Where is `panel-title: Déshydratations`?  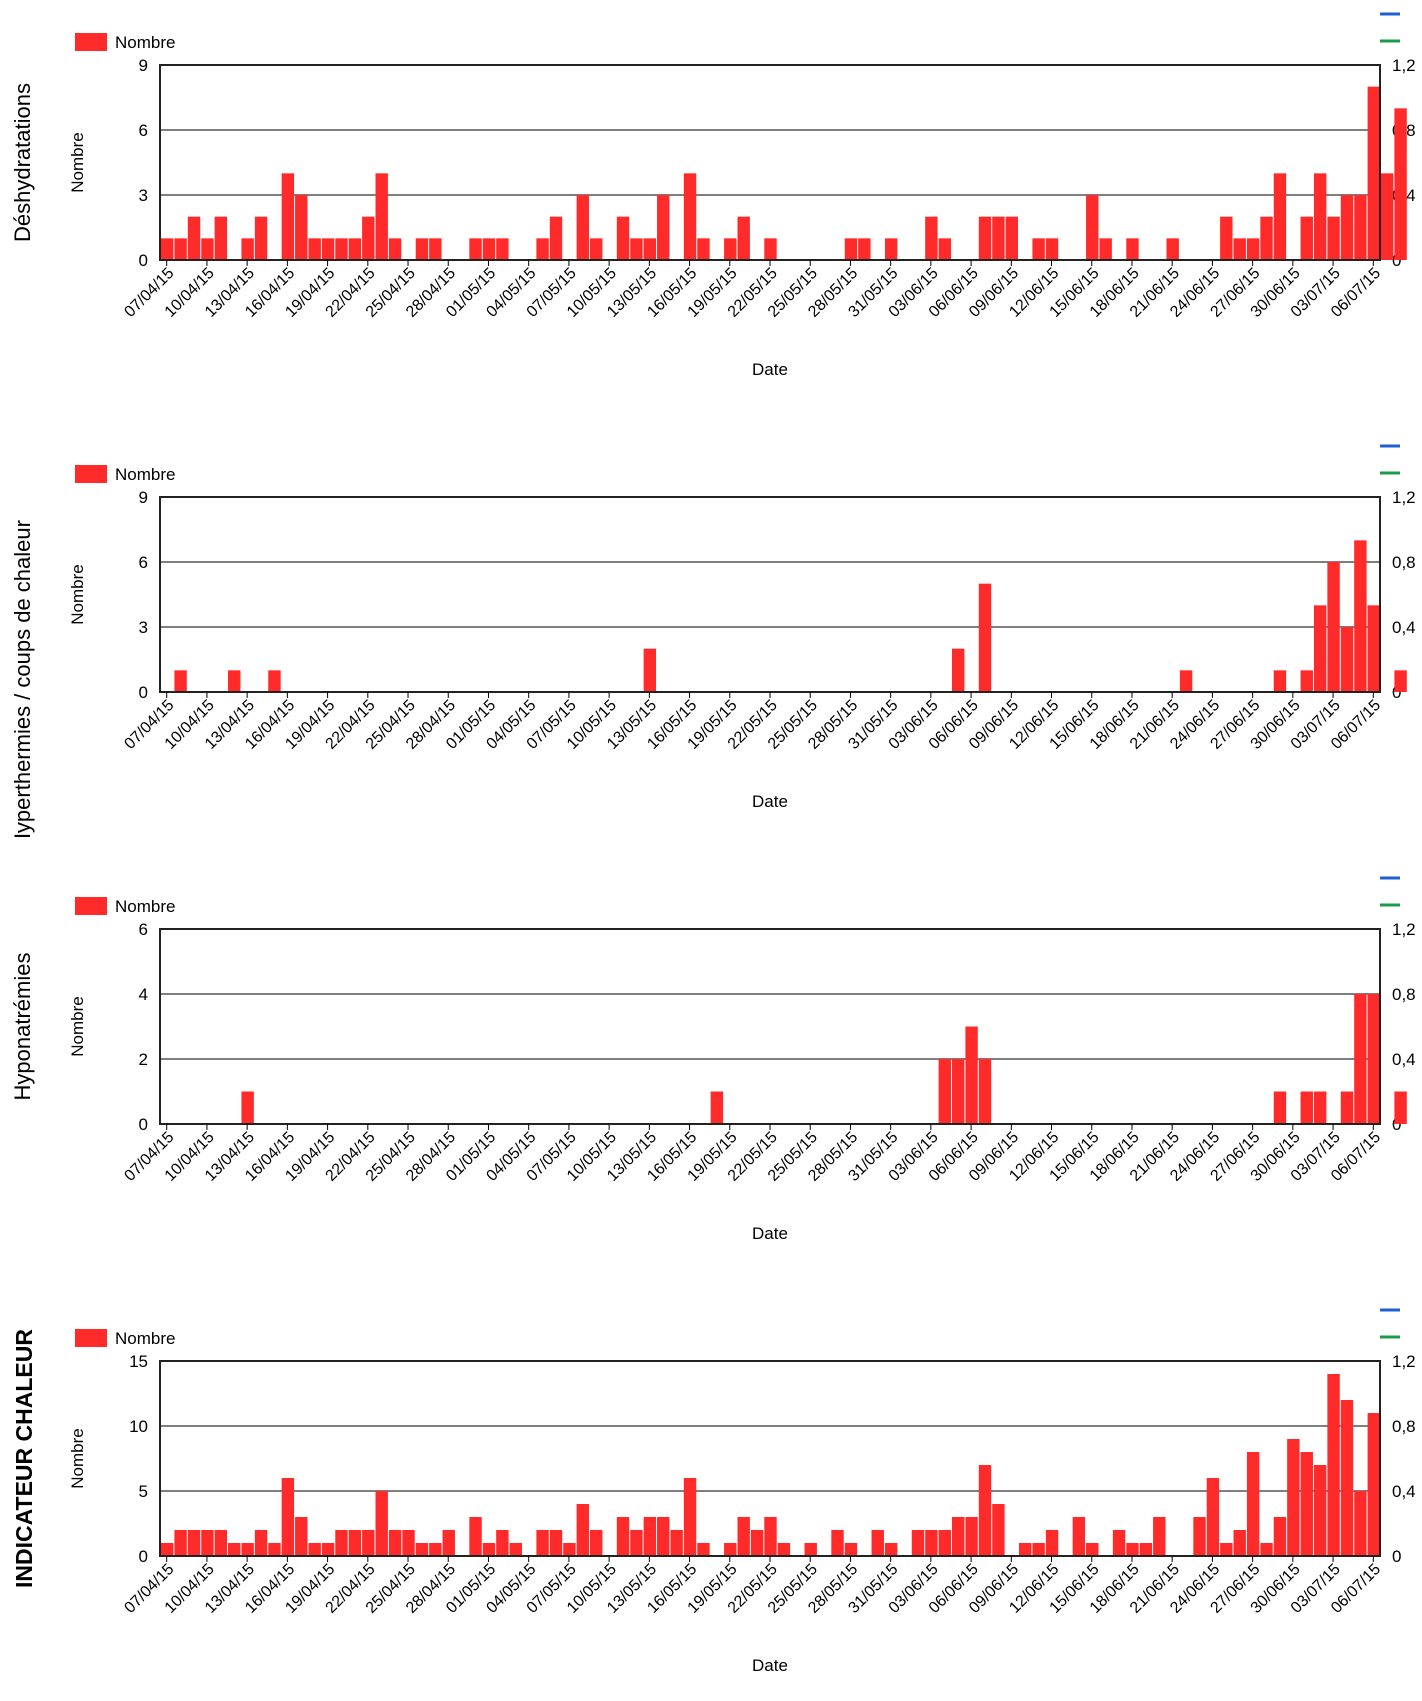 panel-title: Déshydratations is located at coordinates (22, 162).